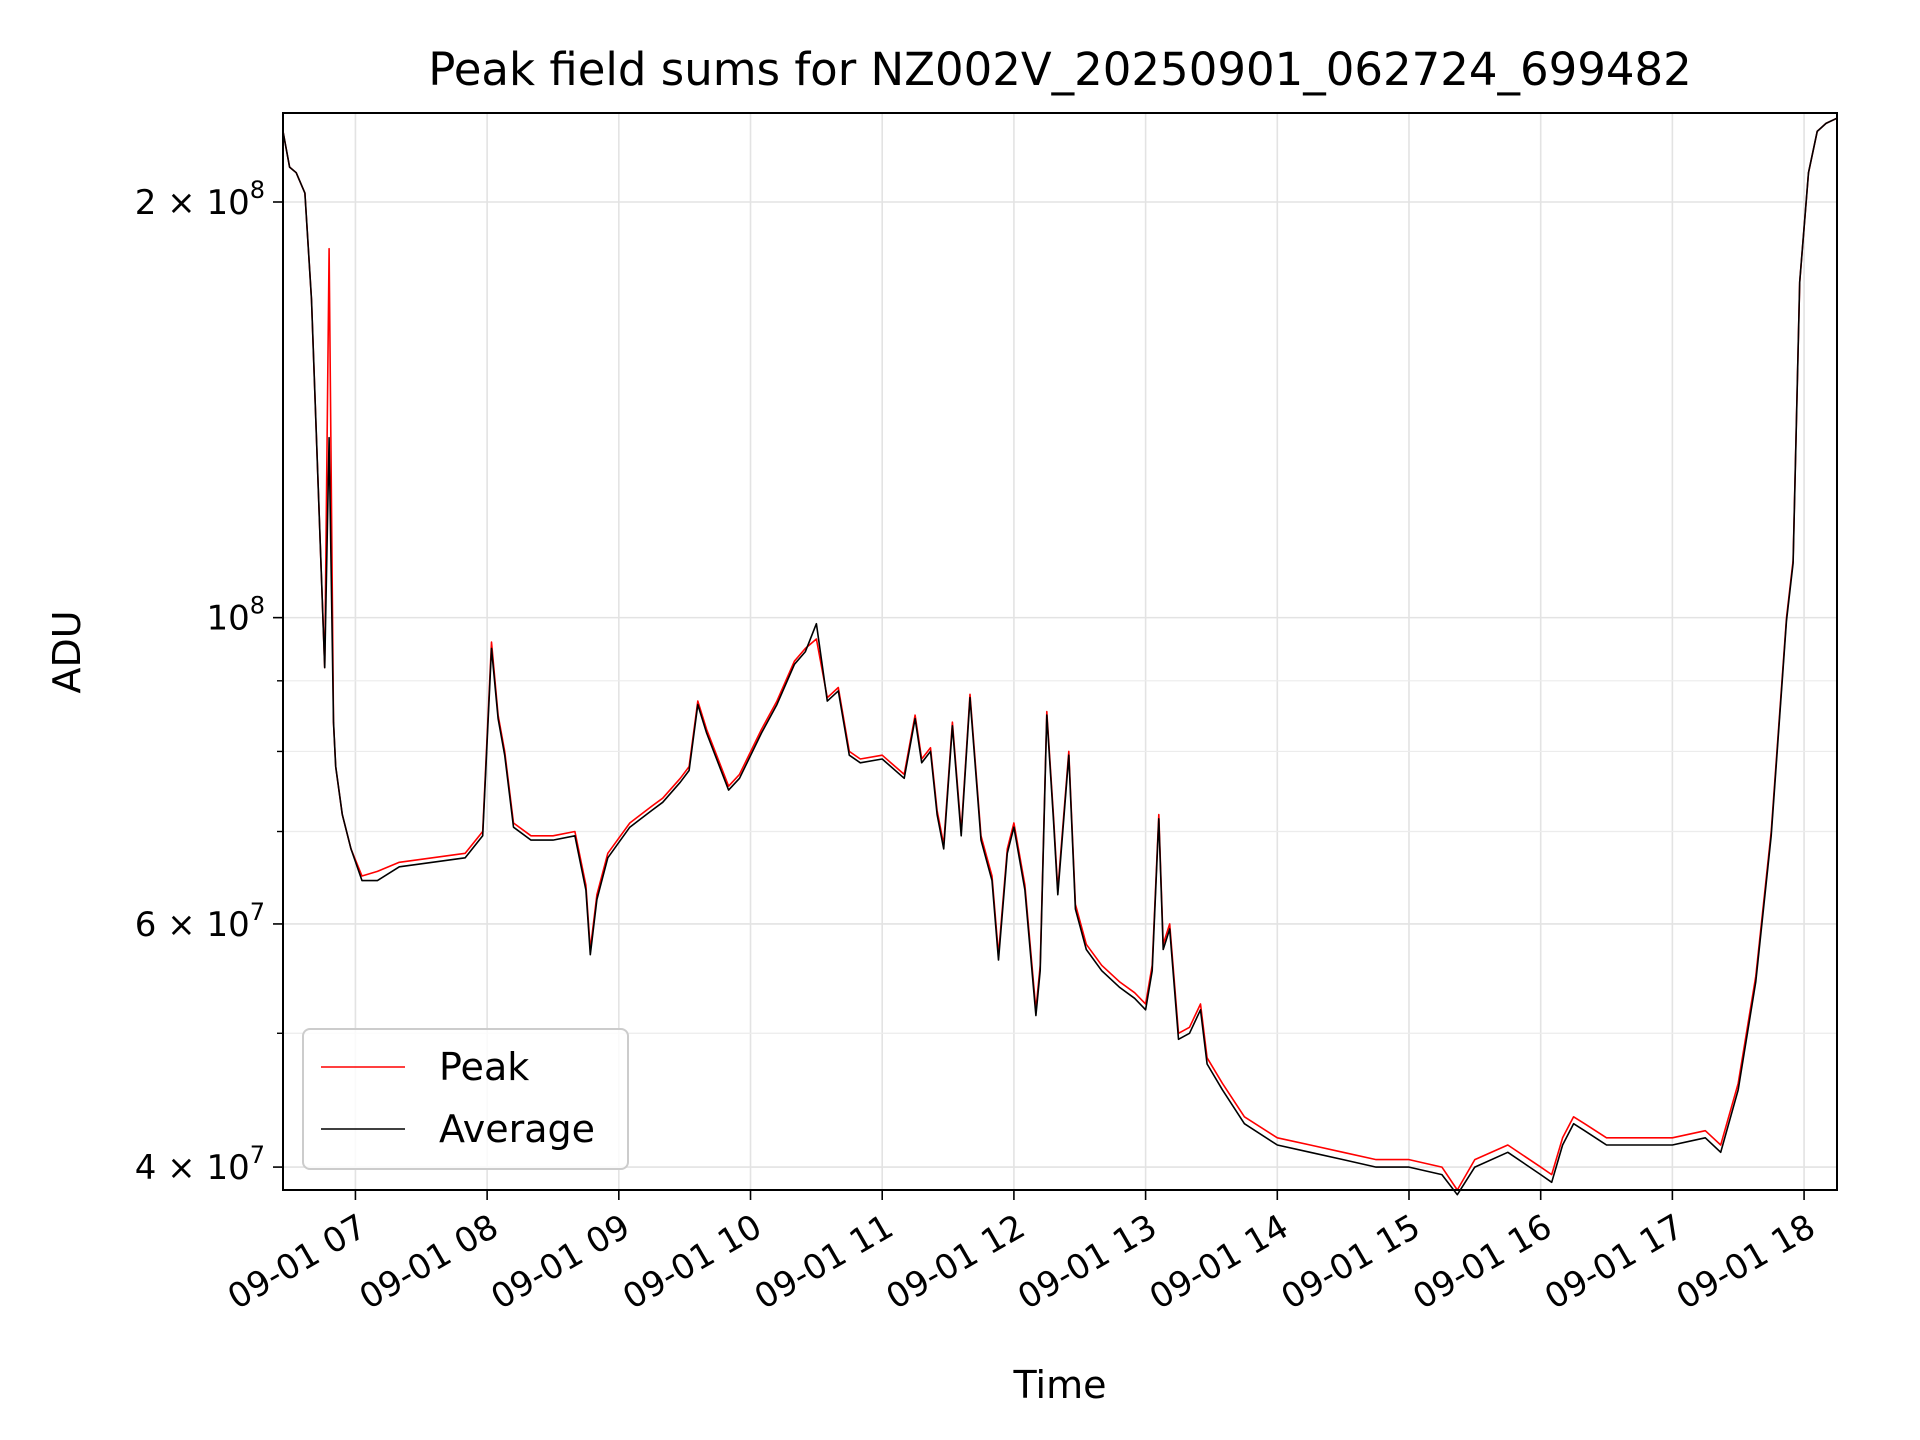  Describe the element at coordinates (517, 1129) in the screenshot. I see `legend-label-average: Average` at that location.